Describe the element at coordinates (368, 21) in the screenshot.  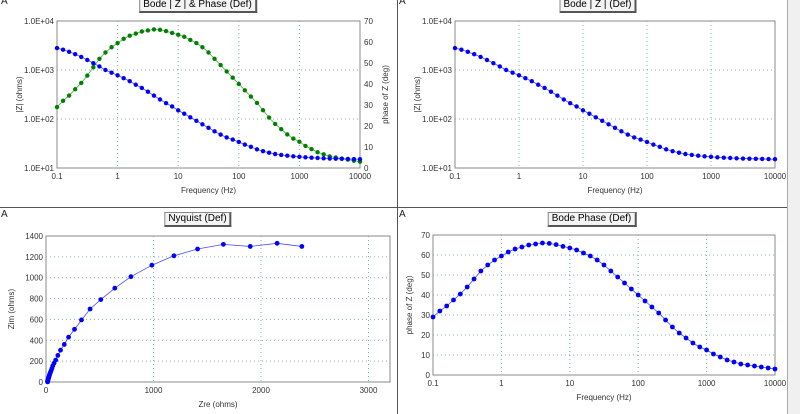
I see `y2-tick-label: 70` at that location.